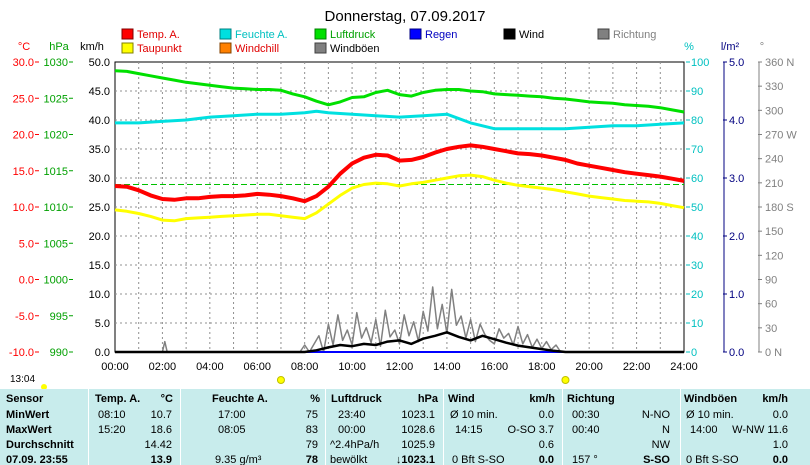 The width and height of the screenshot is (810, 465). What do you see at coordinates (736, 237) in the screenshot?
I see `tick-label-rain: 2.0` at bounding box center [736, 237].